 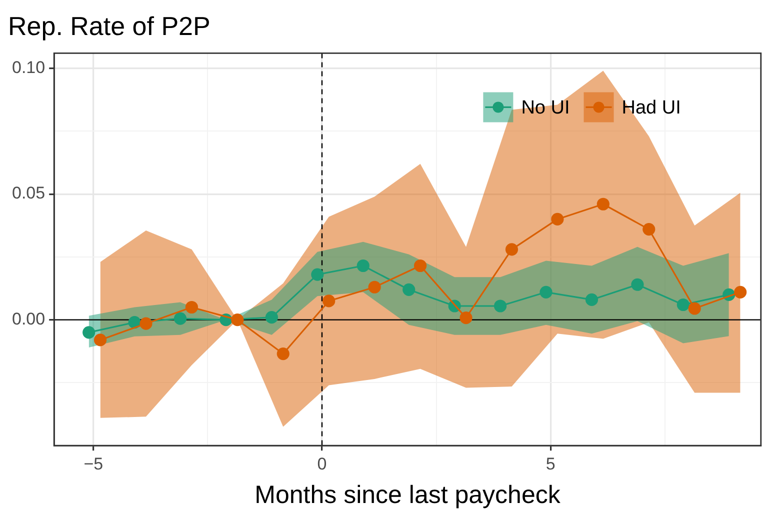 What do you see at coordinates (109, 25) in the screenshot?
I see `chart-title: Rep. Rate of P2P` at bounding box center [109, 25].